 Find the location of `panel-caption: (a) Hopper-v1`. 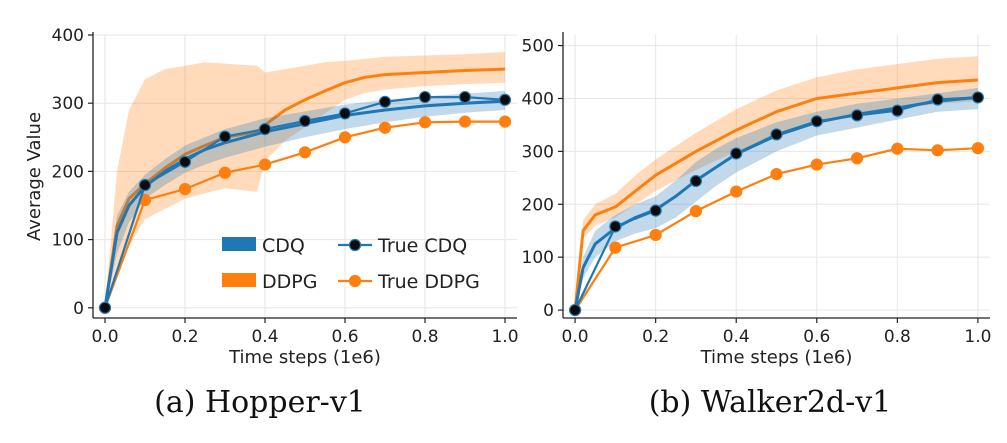

panel-caption: (a) Hopper-v1 is located at coordinates (260, 402).